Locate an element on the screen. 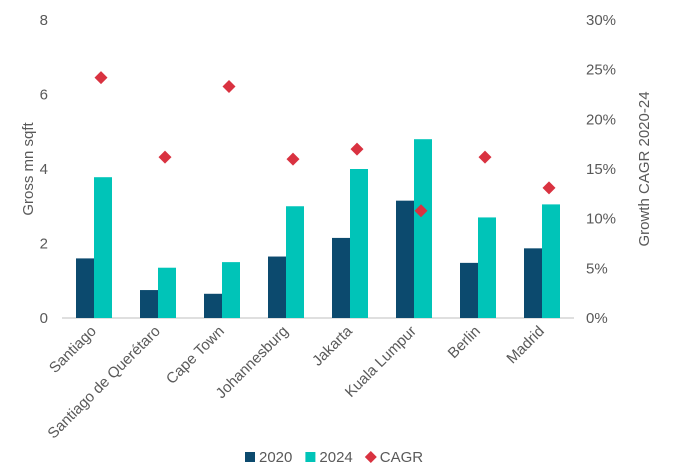 The image size is (675, 475). y-tick-label: 4 is located at coordinates (44, 169).